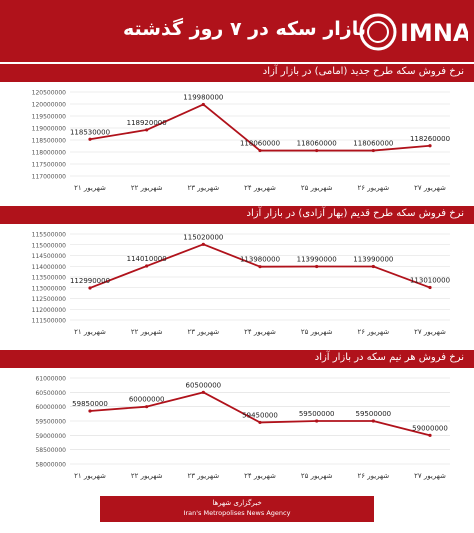 The width and height of the screenshot is (474, 533). What do you see at coordinates (49, 117) in the screenshot?
I see `y-tick-label: 119500000` at bounding box center [49, 117].